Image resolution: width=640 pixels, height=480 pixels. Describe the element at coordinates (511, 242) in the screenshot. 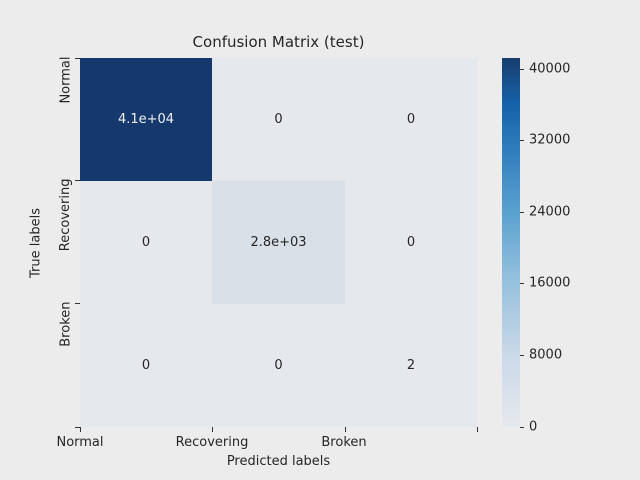

I see `colorbar` at that location.